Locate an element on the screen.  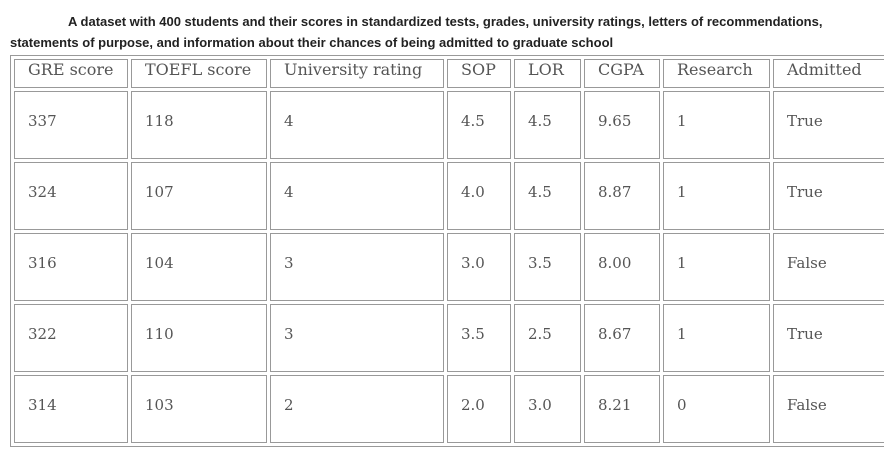
table-cell: 107 is located at coordinates (199, 196).